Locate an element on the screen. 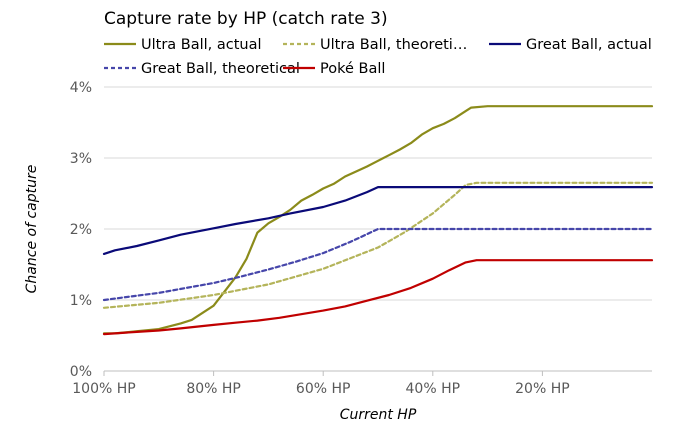  x-tick-label: 80% HP is located at coordinates (213, 389).